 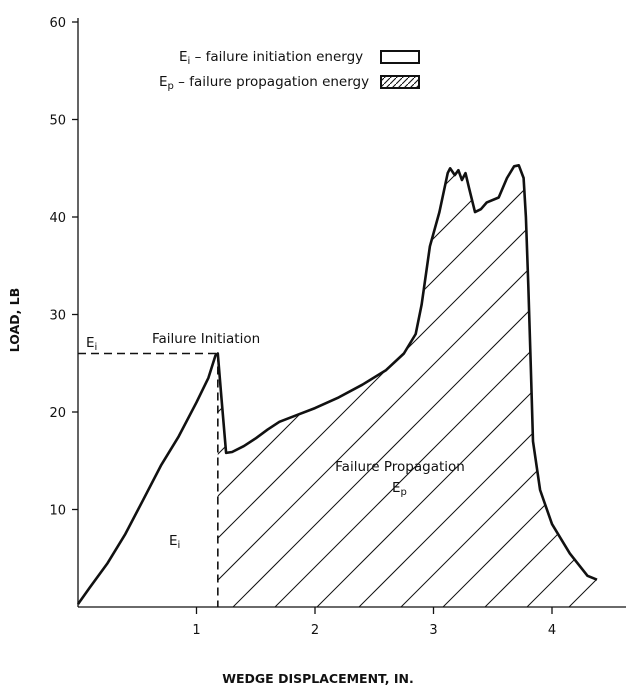 I want to click on failure-propagation-label: Failure Propagation, so click(x=400, y=467).